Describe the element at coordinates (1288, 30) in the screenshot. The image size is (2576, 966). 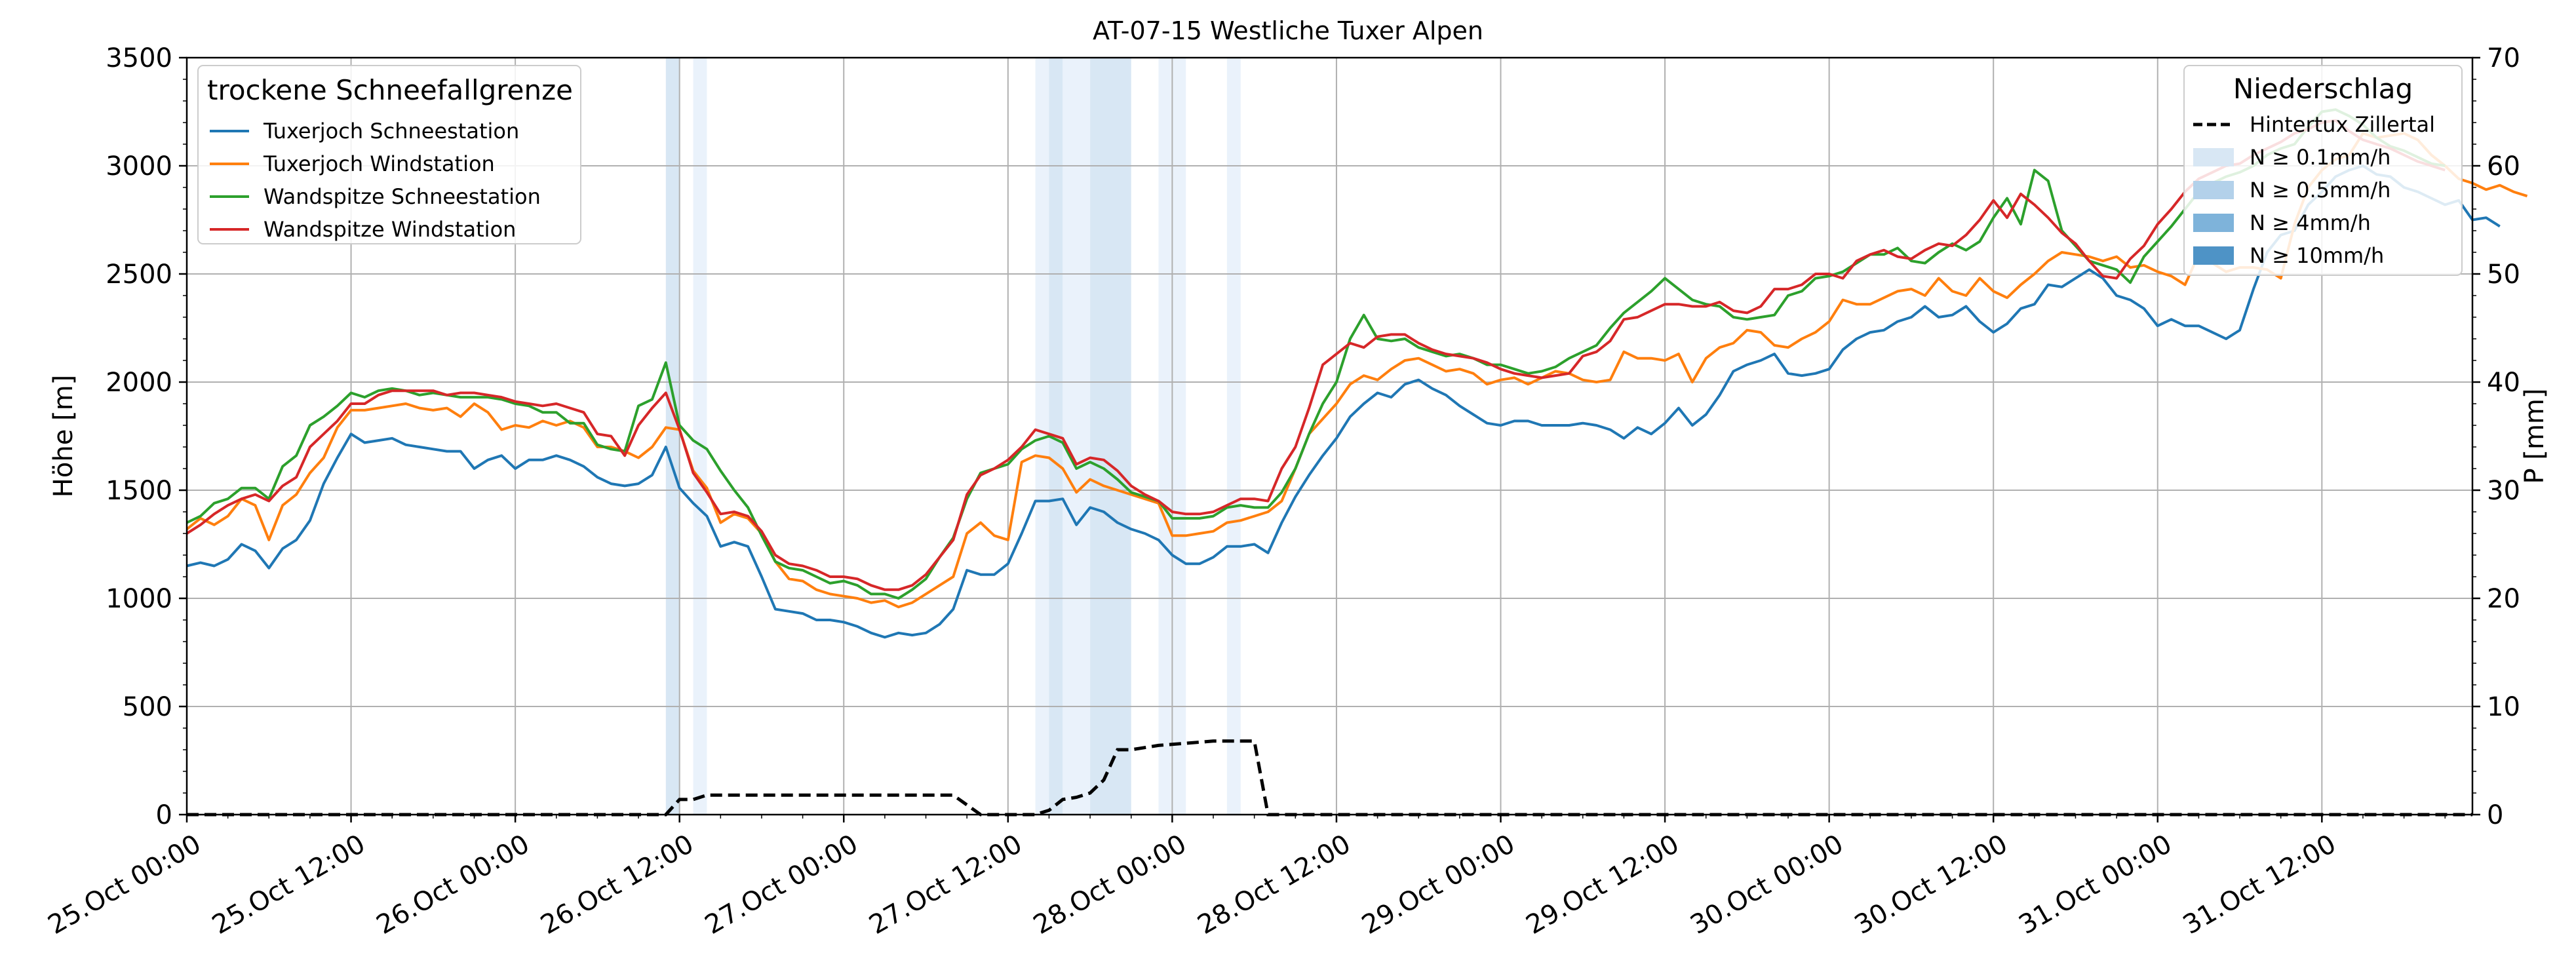
I see `chart-title: AT-07-15 Westliche Tuxer Alpen` at that location.